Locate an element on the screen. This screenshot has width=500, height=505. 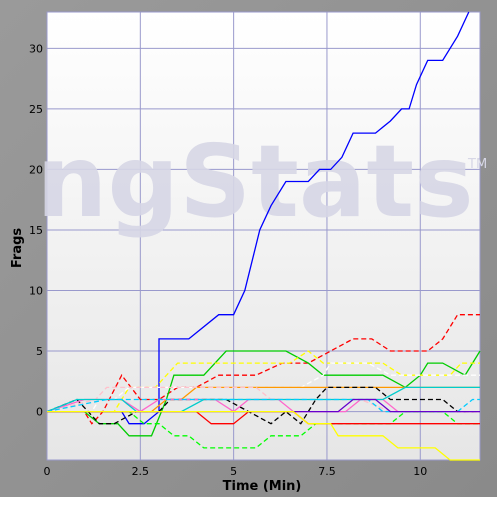
y-tick-label: 5 is located at coordinates (39, 351).